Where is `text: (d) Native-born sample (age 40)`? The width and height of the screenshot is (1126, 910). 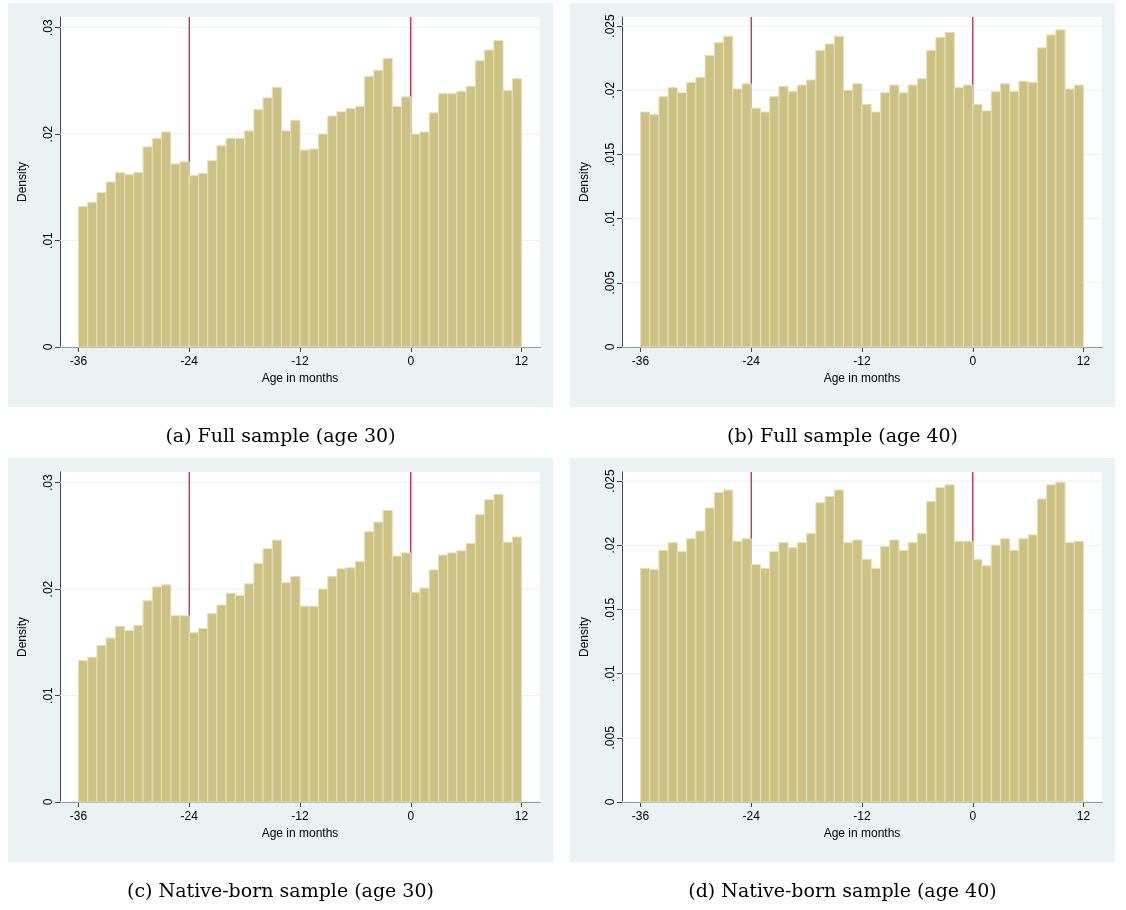 text: (d) Native-born sample (age 40) is located at coordinates (842, 890).